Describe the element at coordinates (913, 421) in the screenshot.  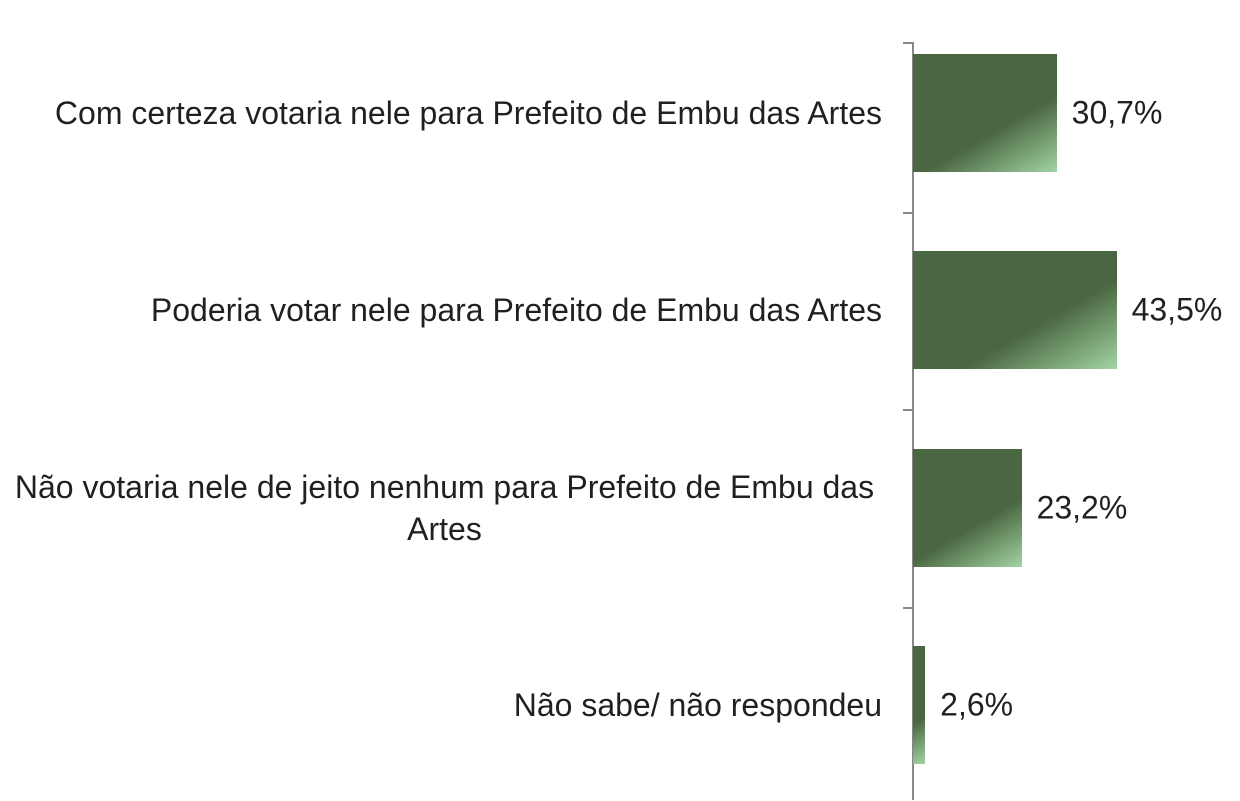
I see `y-axis` at that location.